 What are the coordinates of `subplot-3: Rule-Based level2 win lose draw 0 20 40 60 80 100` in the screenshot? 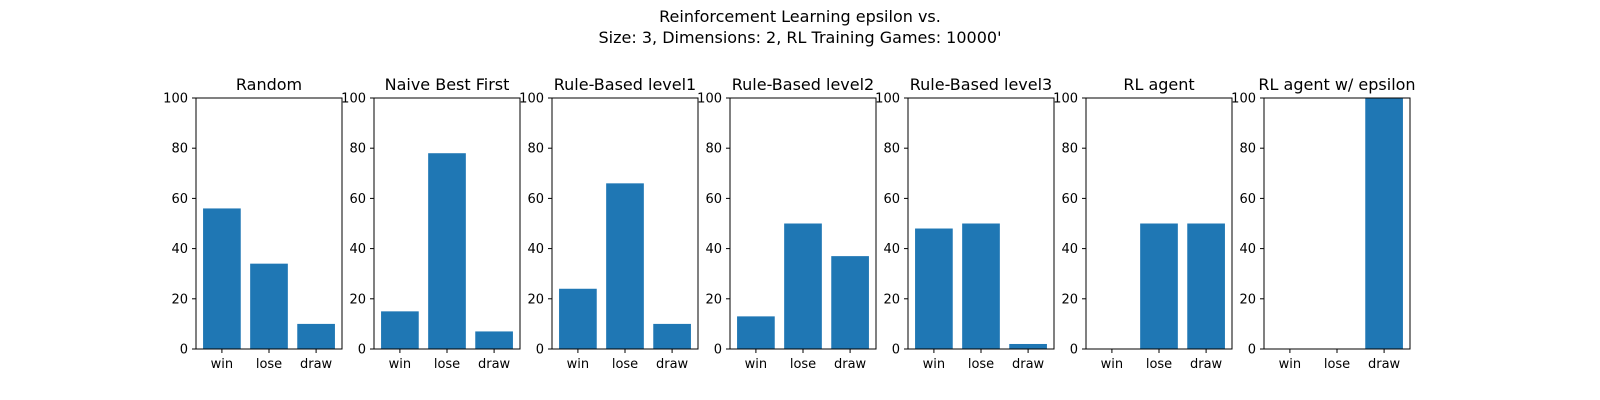 It's located at (787, 223).